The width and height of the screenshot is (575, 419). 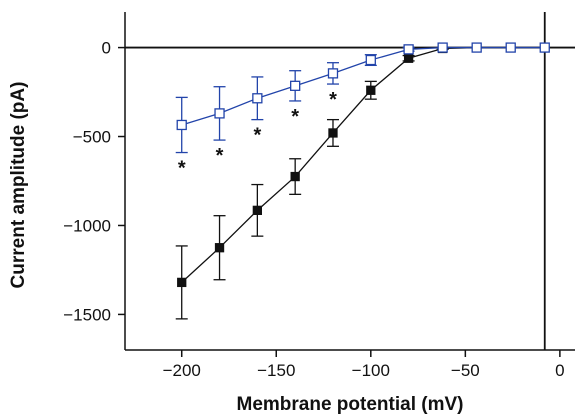 What do you see at coordinates (371, 370) in the screenshot?
I see `x-tick-label: −100` at bounding box center [371, 370].